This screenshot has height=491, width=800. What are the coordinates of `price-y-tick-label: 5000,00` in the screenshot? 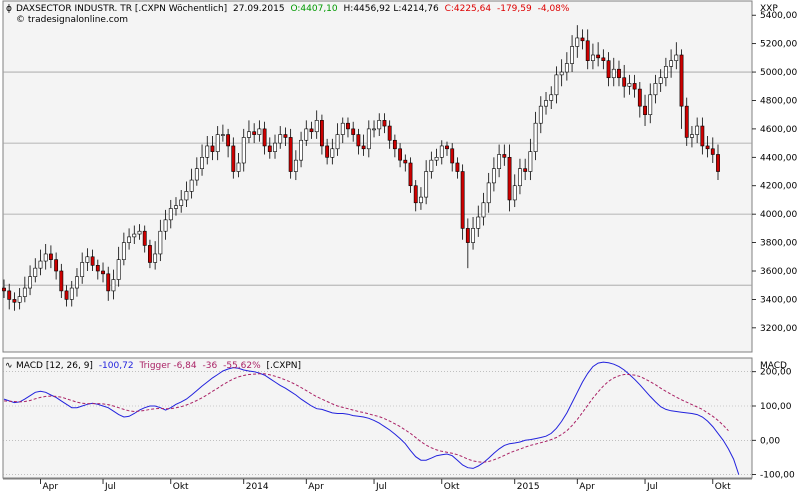 It's located at (778, 73).